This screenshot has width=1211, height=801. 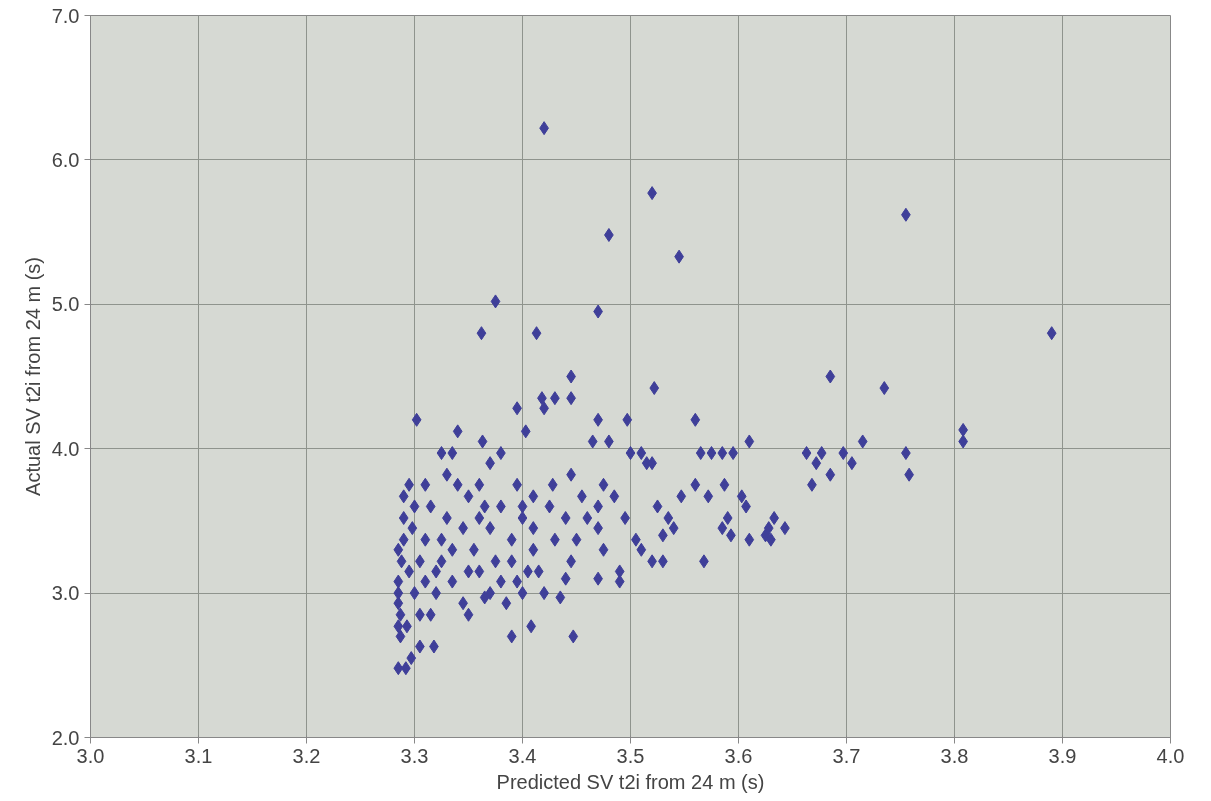 What do you see at coordinates (306, 755) in the screenshot?
I see `x-tick-label: 3.2` at bounding box center [306, 755].